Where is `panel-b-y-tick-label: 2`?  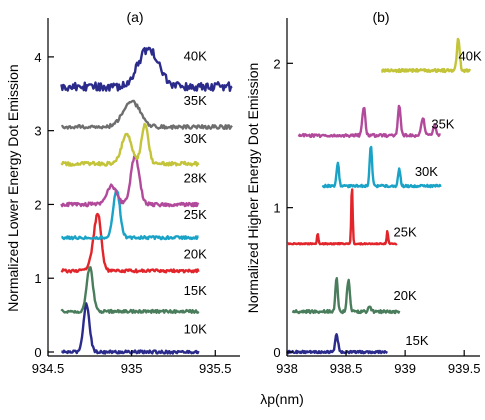 panel-b-y-tick-label: 2 is located at coordinates (276, 63).